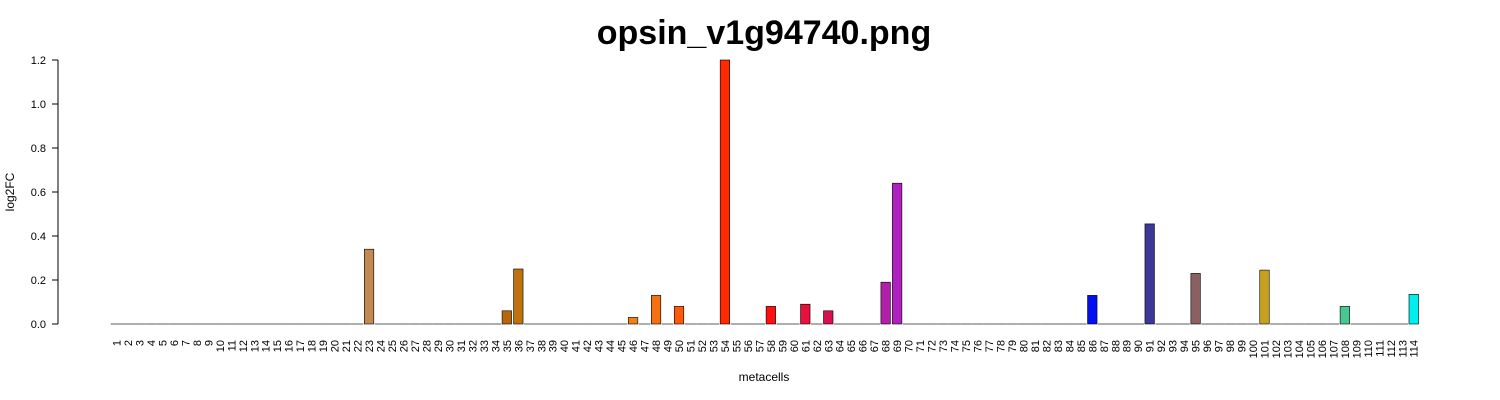 This screenshot has height=400, width=1500. I want to click on x-tick-label: 46, so click(634, 346).